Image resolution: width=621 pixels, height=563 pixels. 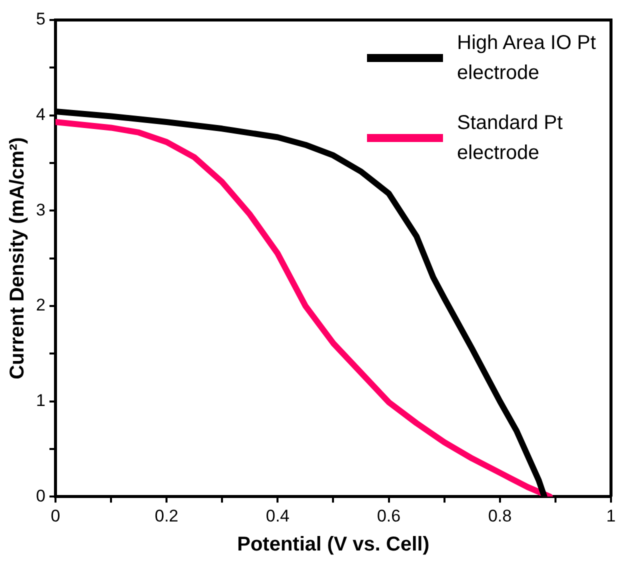 What do you see at coordinates (527, 58) in the screenshot?
I see `legend-label: High Area IO Pt electrode` at bounding box center [527, 58].